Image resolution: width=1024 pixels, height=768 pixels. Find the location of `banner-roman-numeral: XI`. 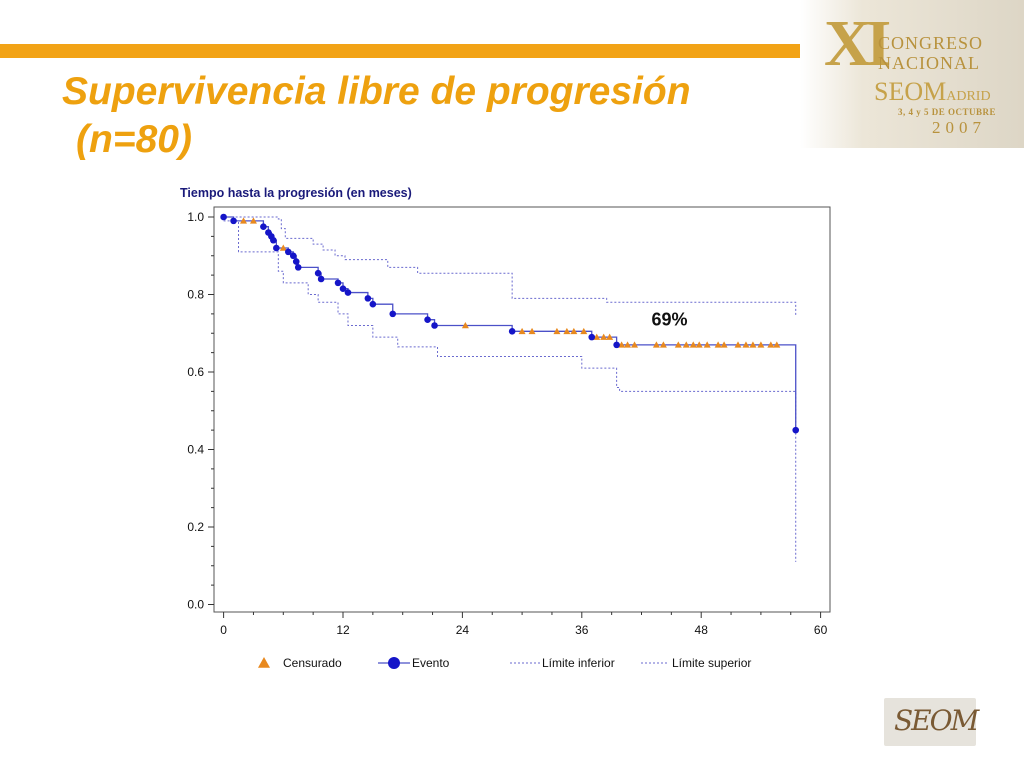

banner-roman-numeral: XI is located at coordinates (857, 43).